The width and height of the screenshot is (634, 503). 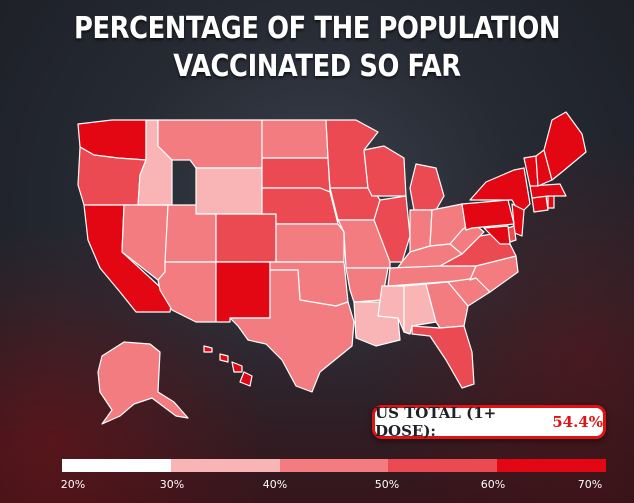 I want to click on state-TX, so click(x=292, y=331).